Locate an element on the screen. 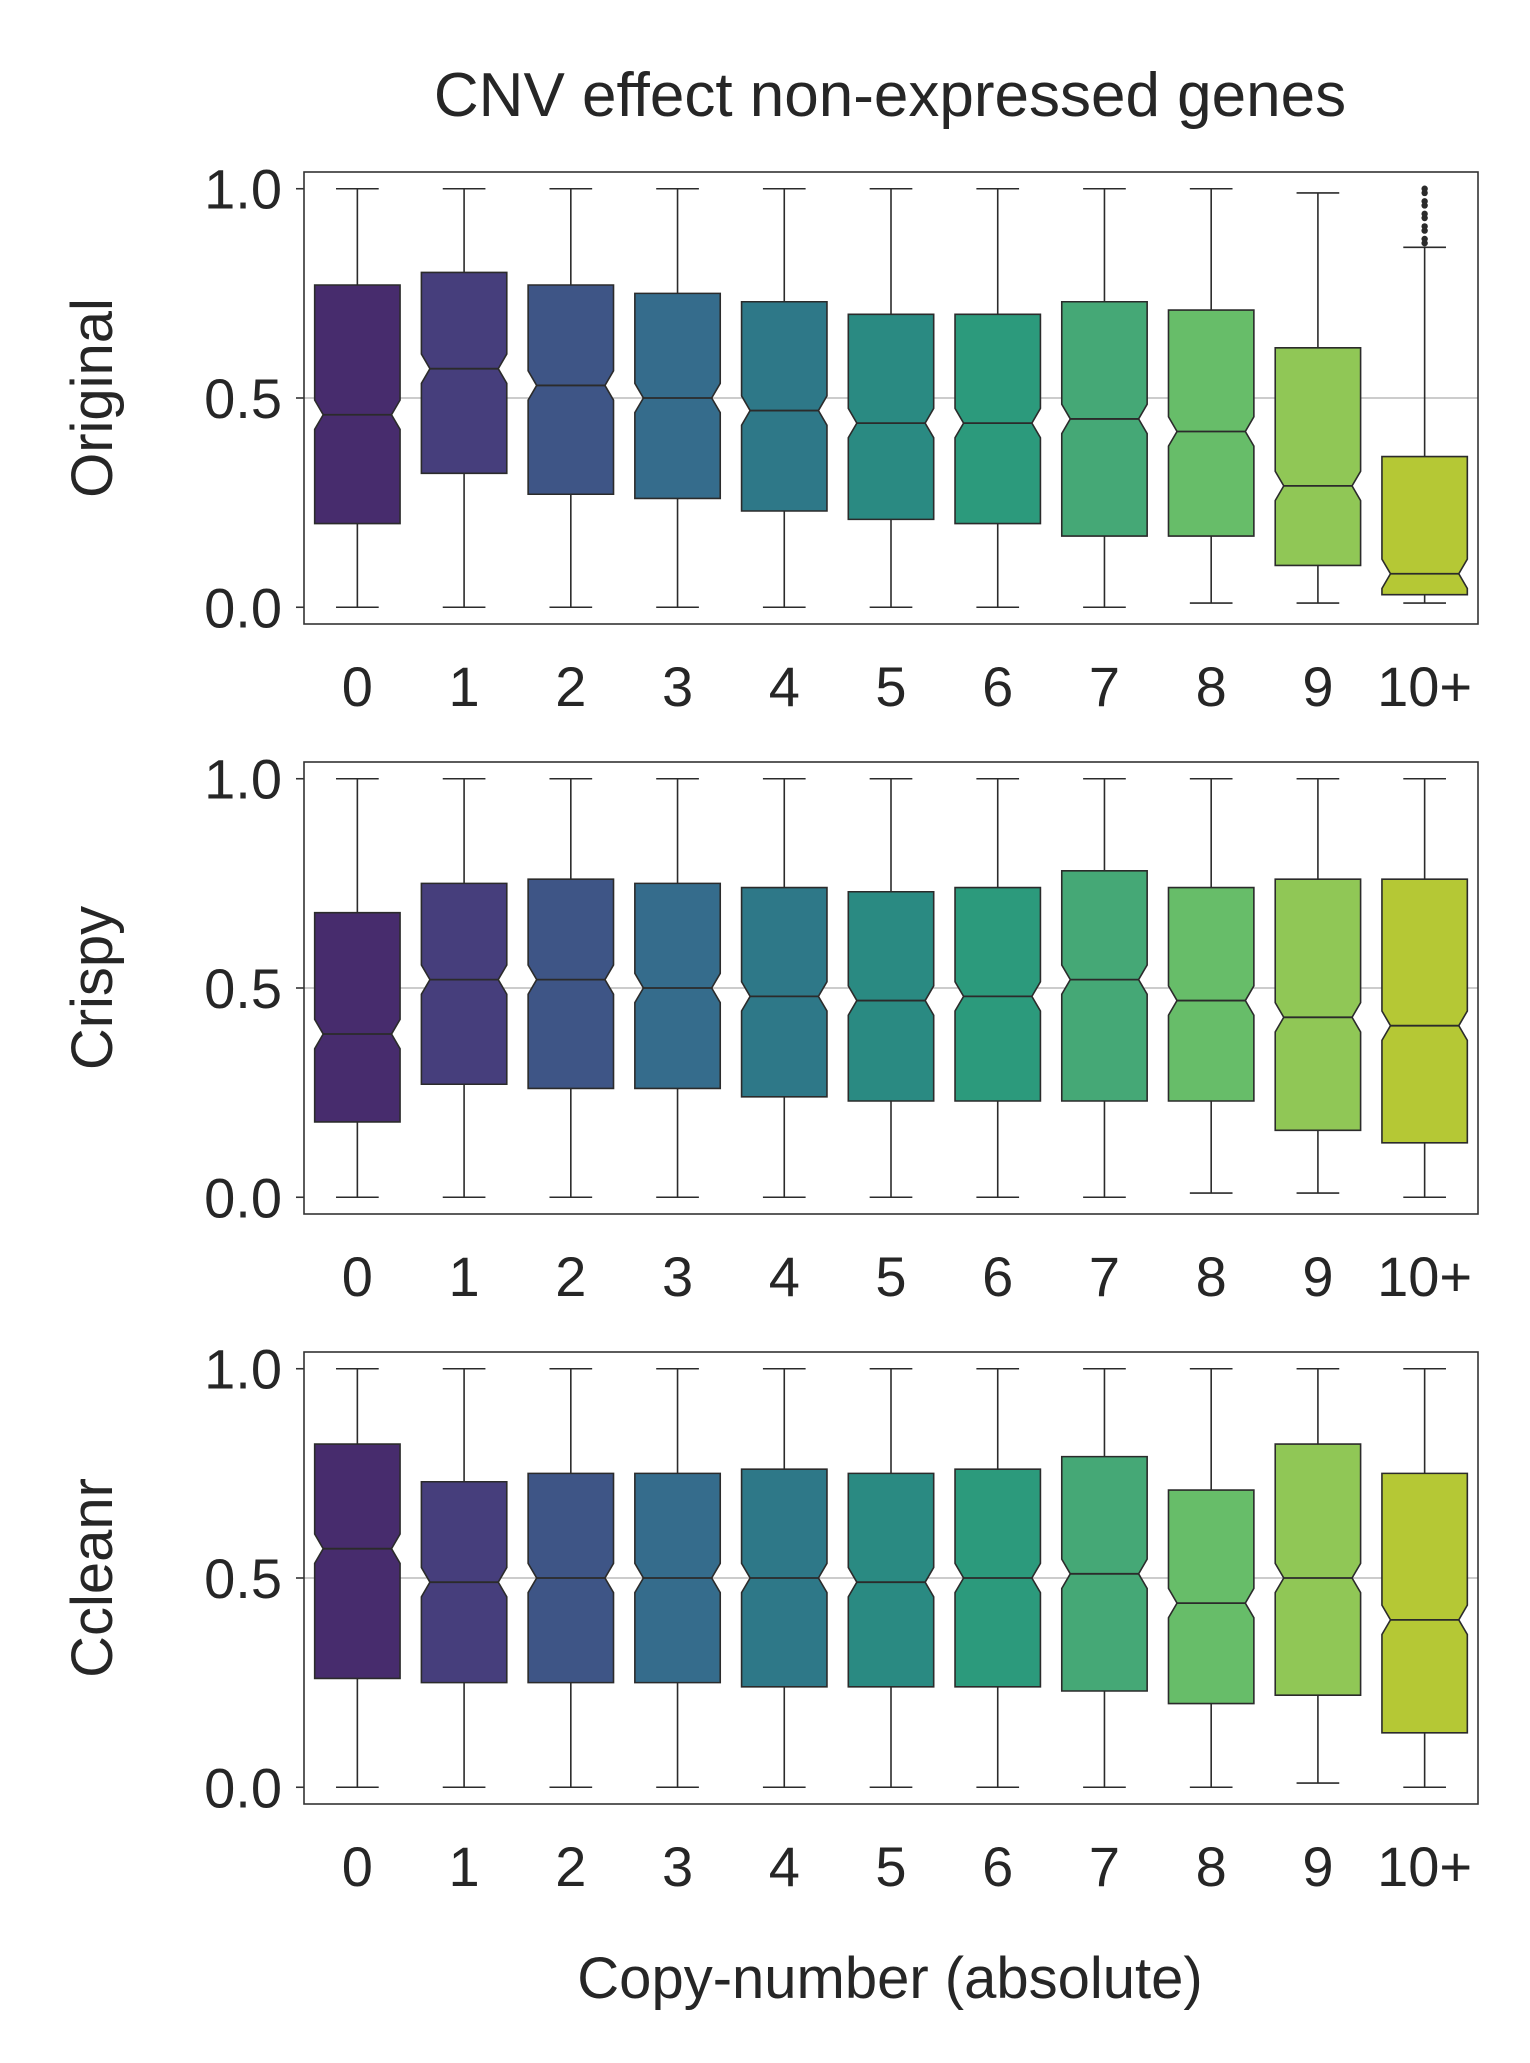  box-10+ is located at coordinates (1425, 394).